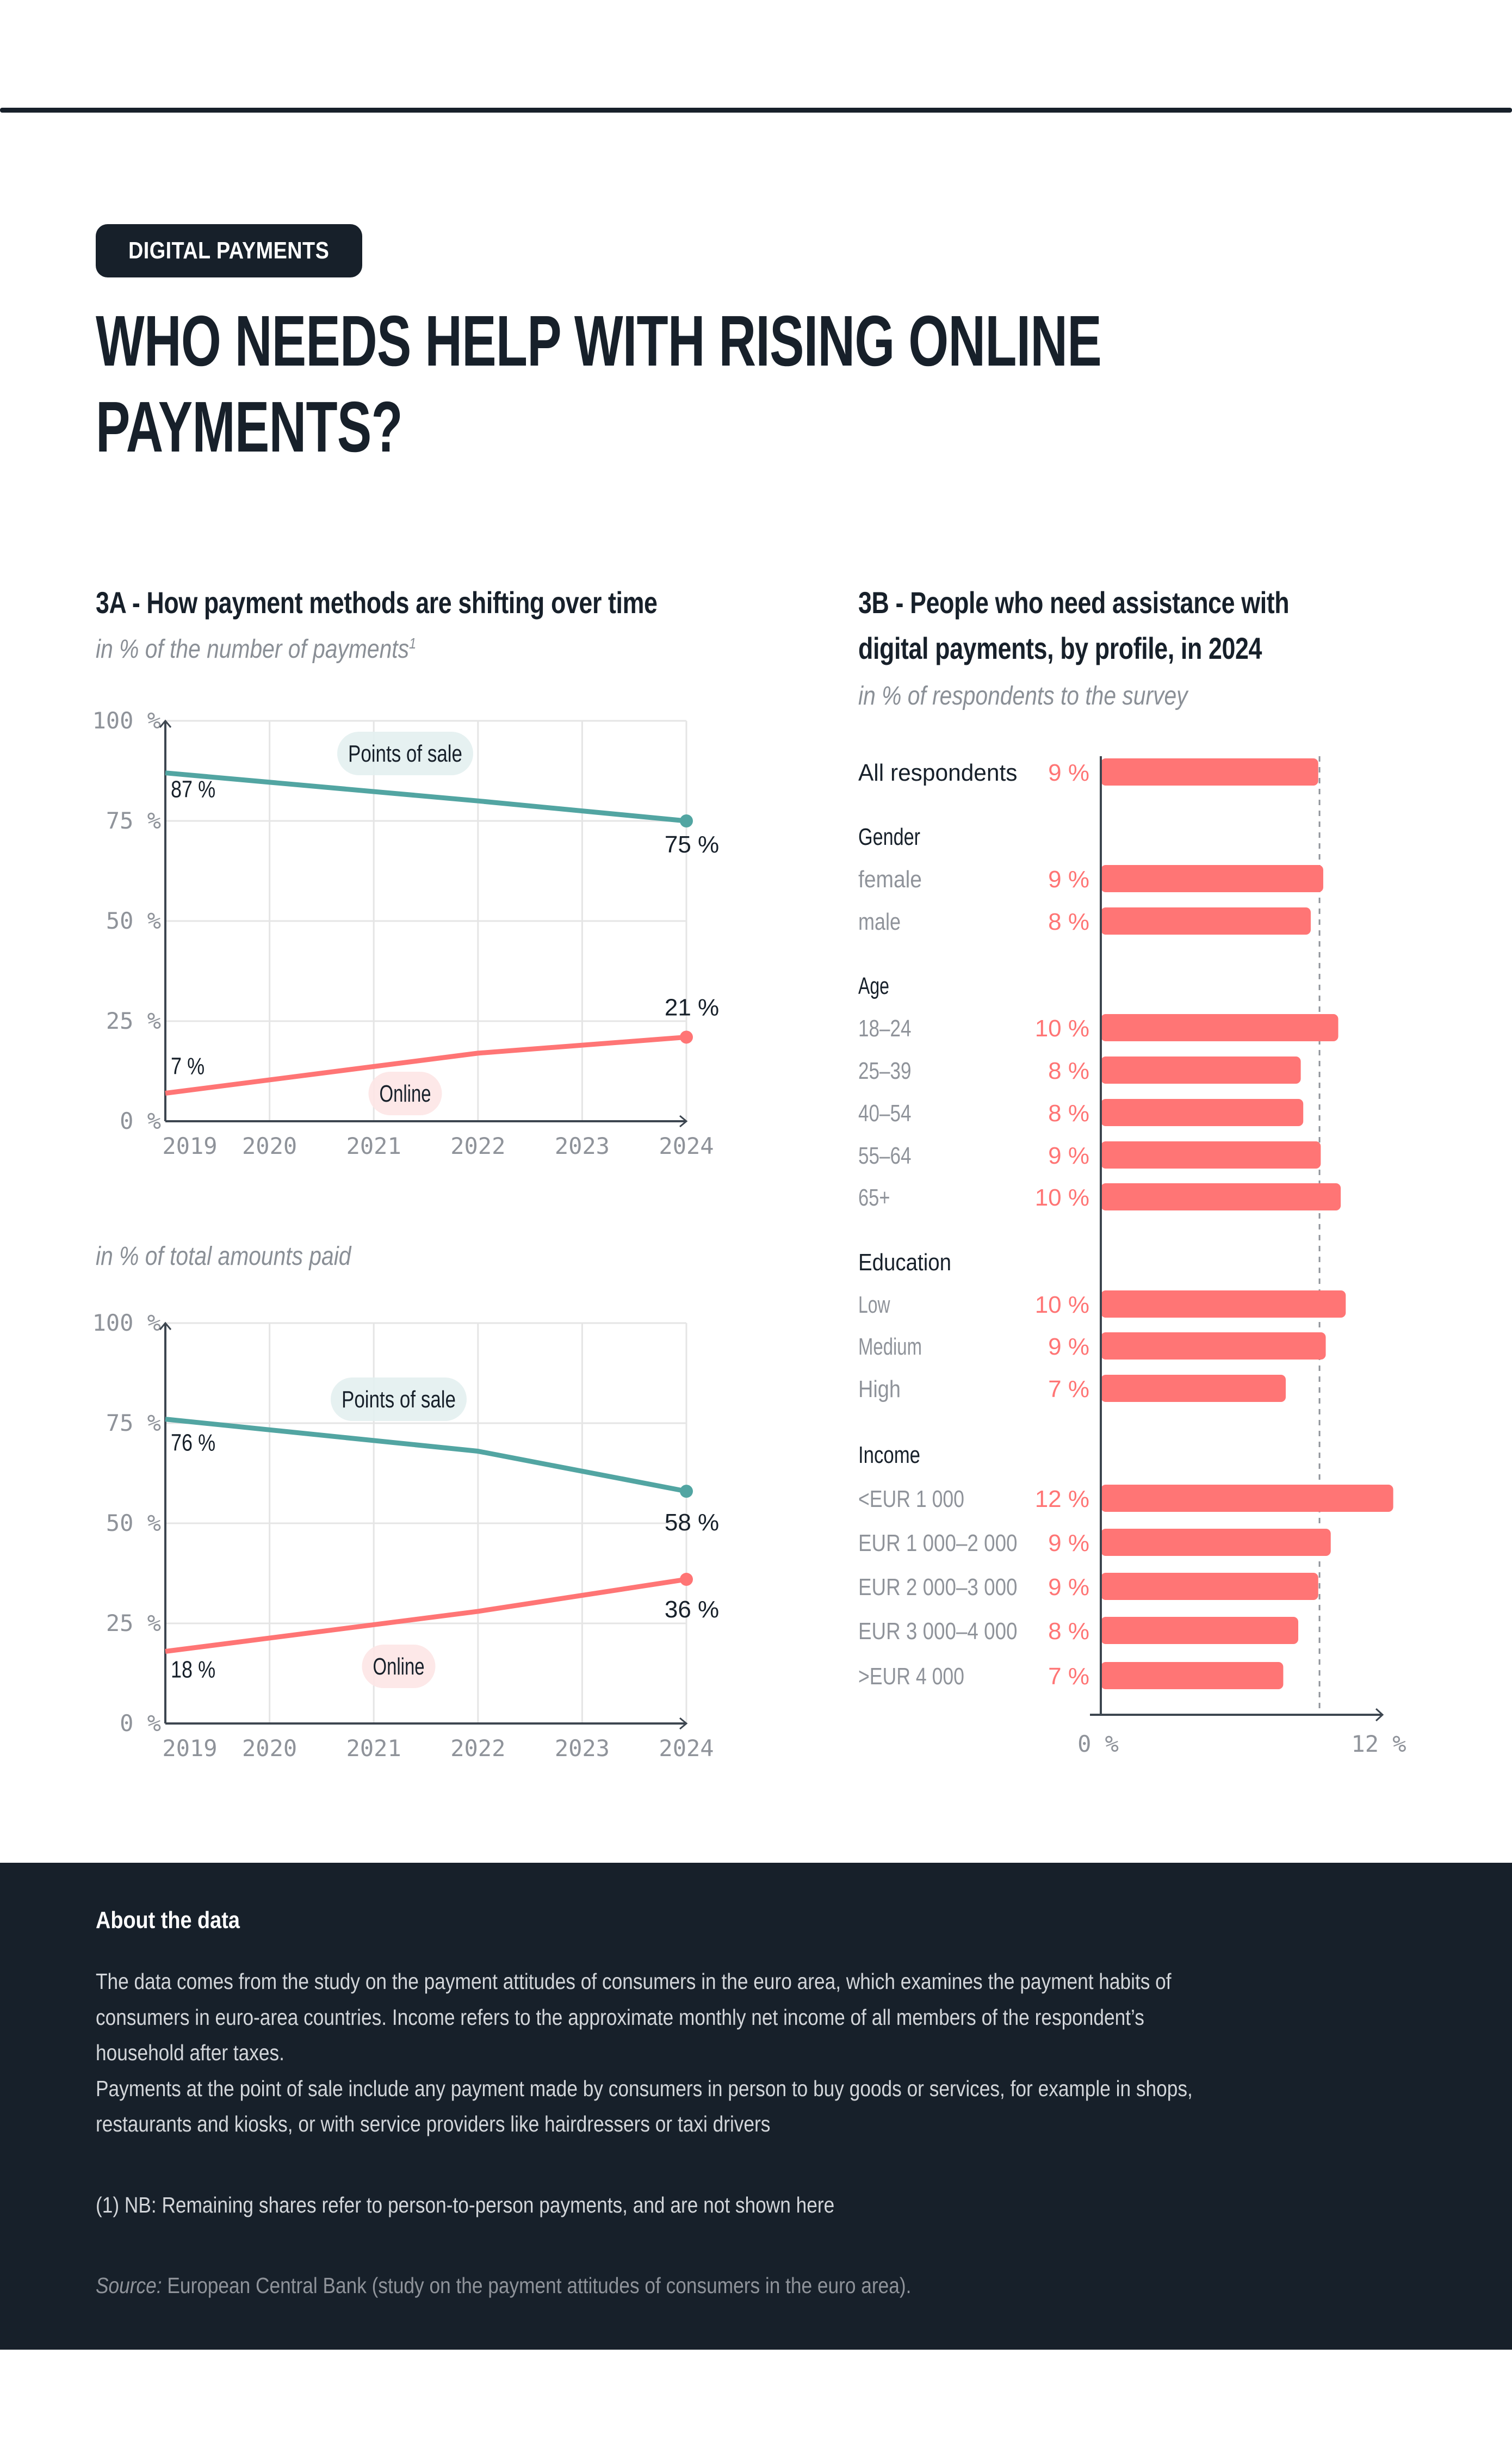 This screenshot has height=2459, width=1512. What do you see at coordinates (756, 111) in the screenshot?
I see `top-rule` at bounding box center [756, 111].